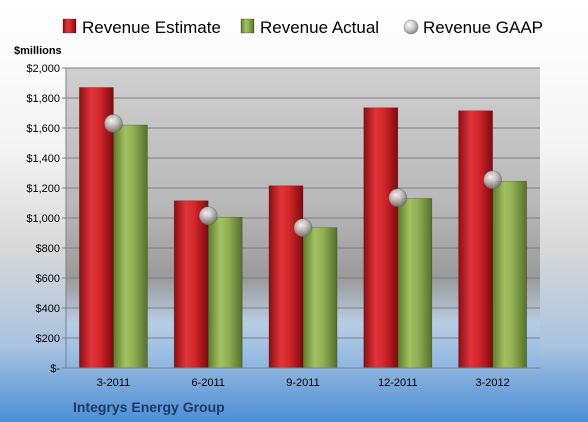  I want to click on y-tick-label: $1,400, so click(43, 159).